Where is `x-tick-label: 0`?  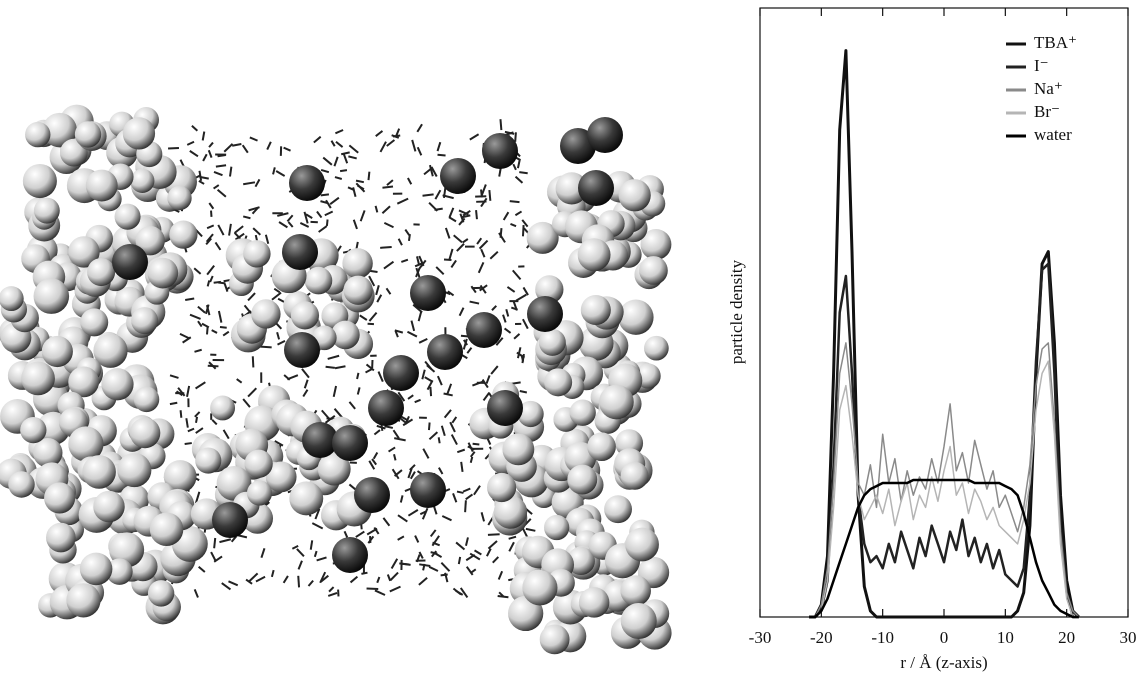
x-tick-label: 0 is located at coordinates (944, 637).